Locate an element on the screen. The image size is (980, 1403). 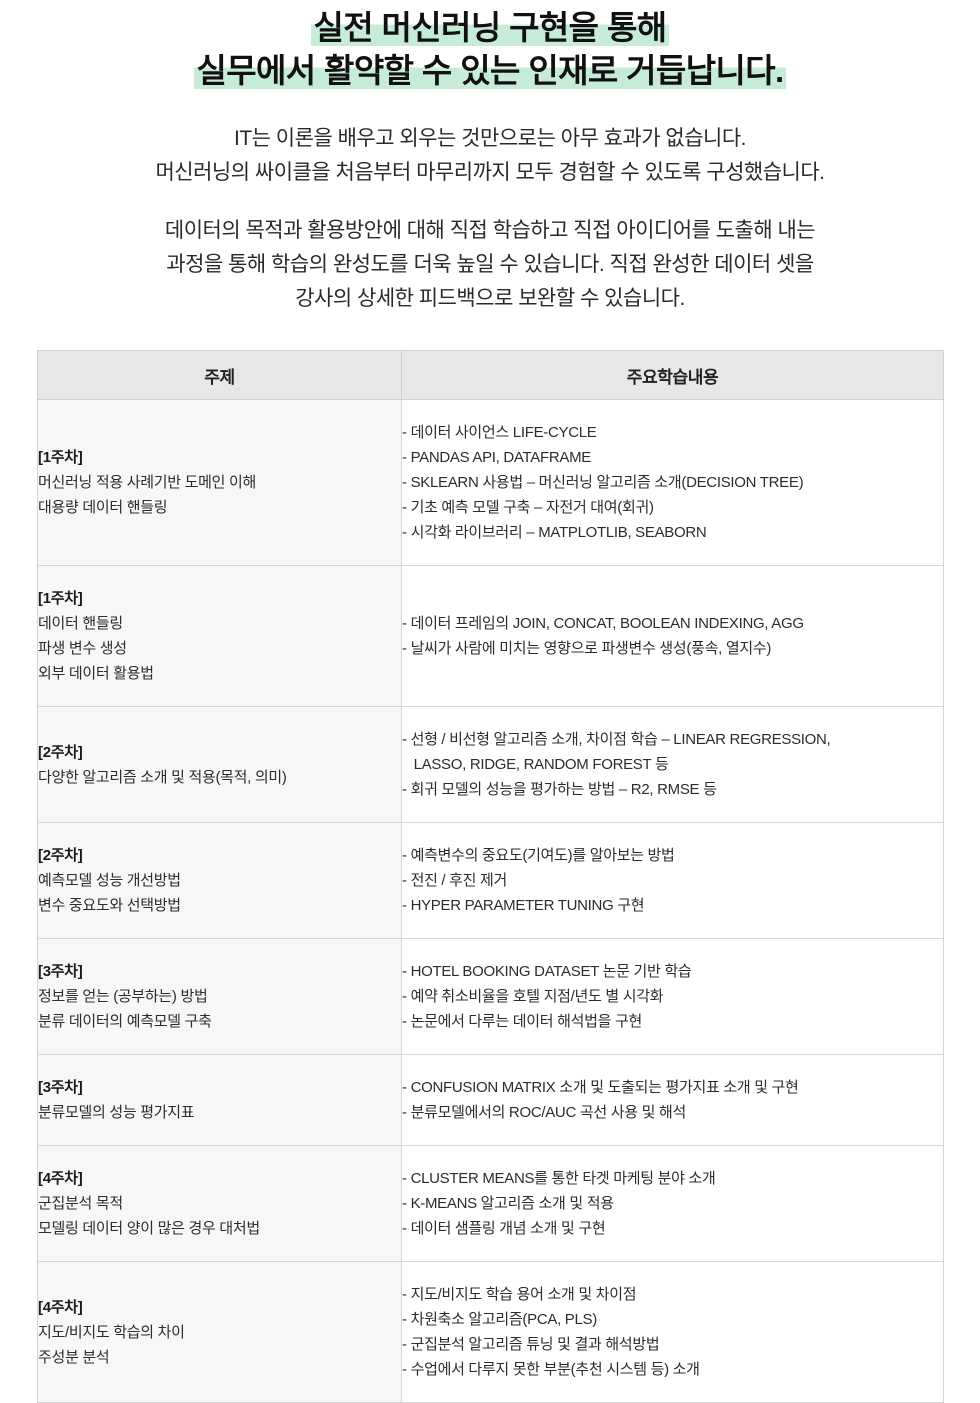
topic-cell: [3주차] 분류모델의 성능 평가지표 is located at coordinates (219, 1100).